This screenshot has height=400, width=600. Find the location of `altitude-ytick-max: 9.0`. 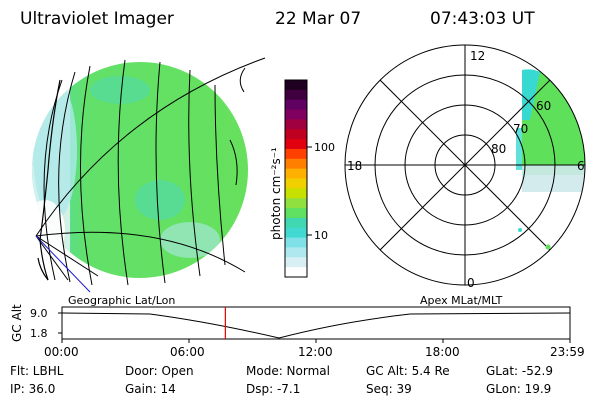

altitude-ytick-max: 9.0 is located at coordinates (39, 313).